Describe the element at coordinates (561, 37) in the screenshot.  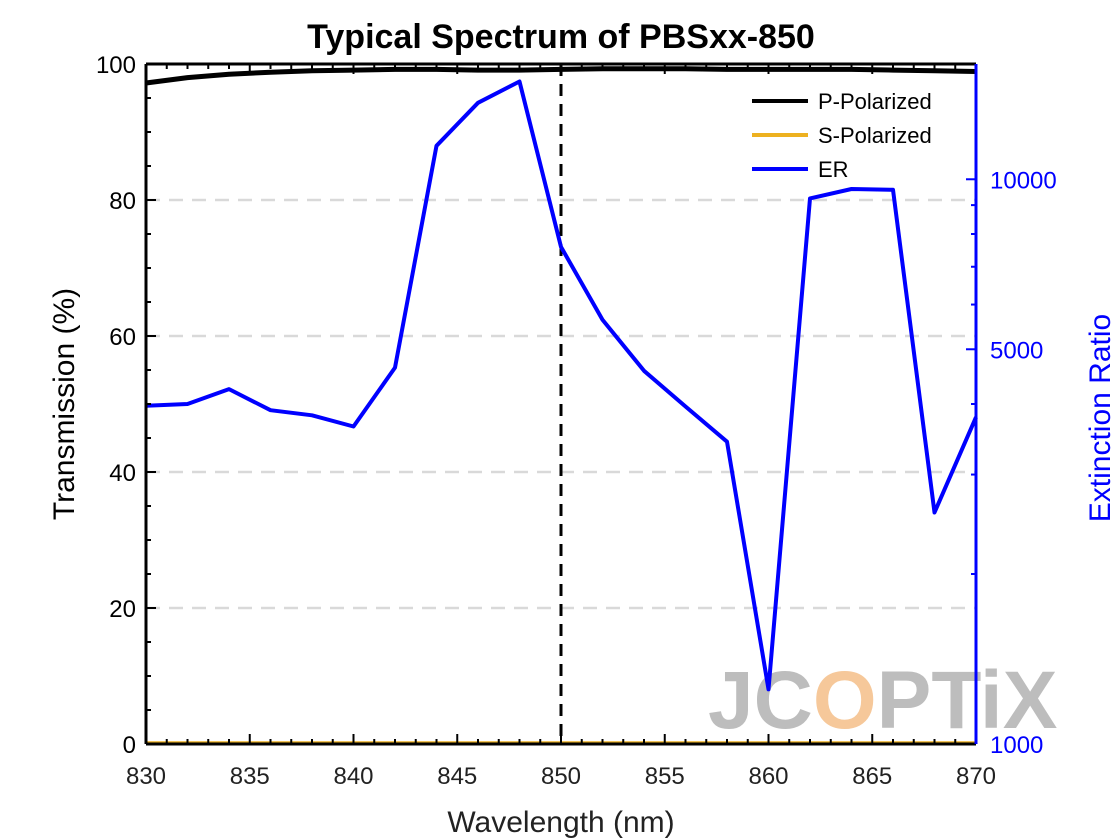
I see `chart-title: Typical Spectrum of PBSxx-850` at that location.